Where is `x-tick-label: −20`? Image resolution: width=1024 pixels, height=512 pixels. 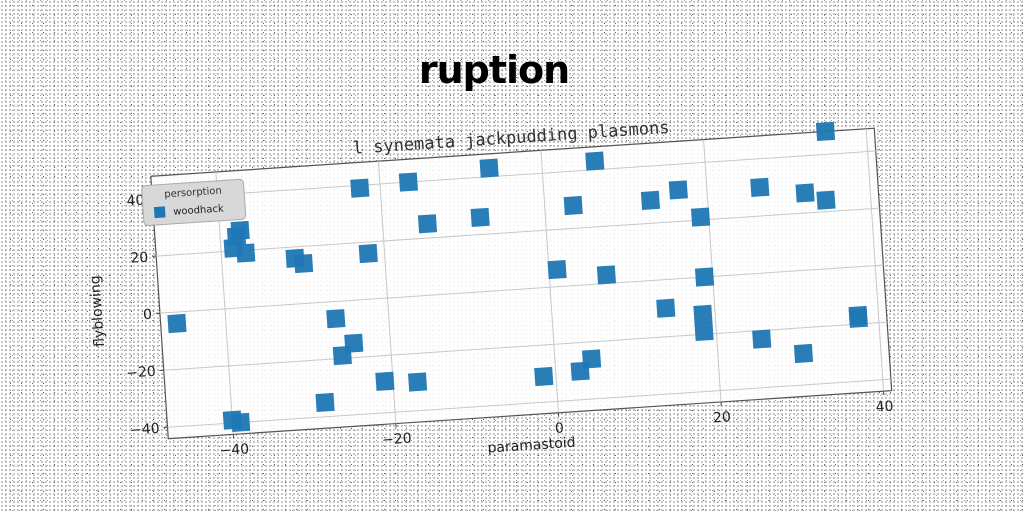
x-tick-label: −20 is located at coordinates (397, 440).